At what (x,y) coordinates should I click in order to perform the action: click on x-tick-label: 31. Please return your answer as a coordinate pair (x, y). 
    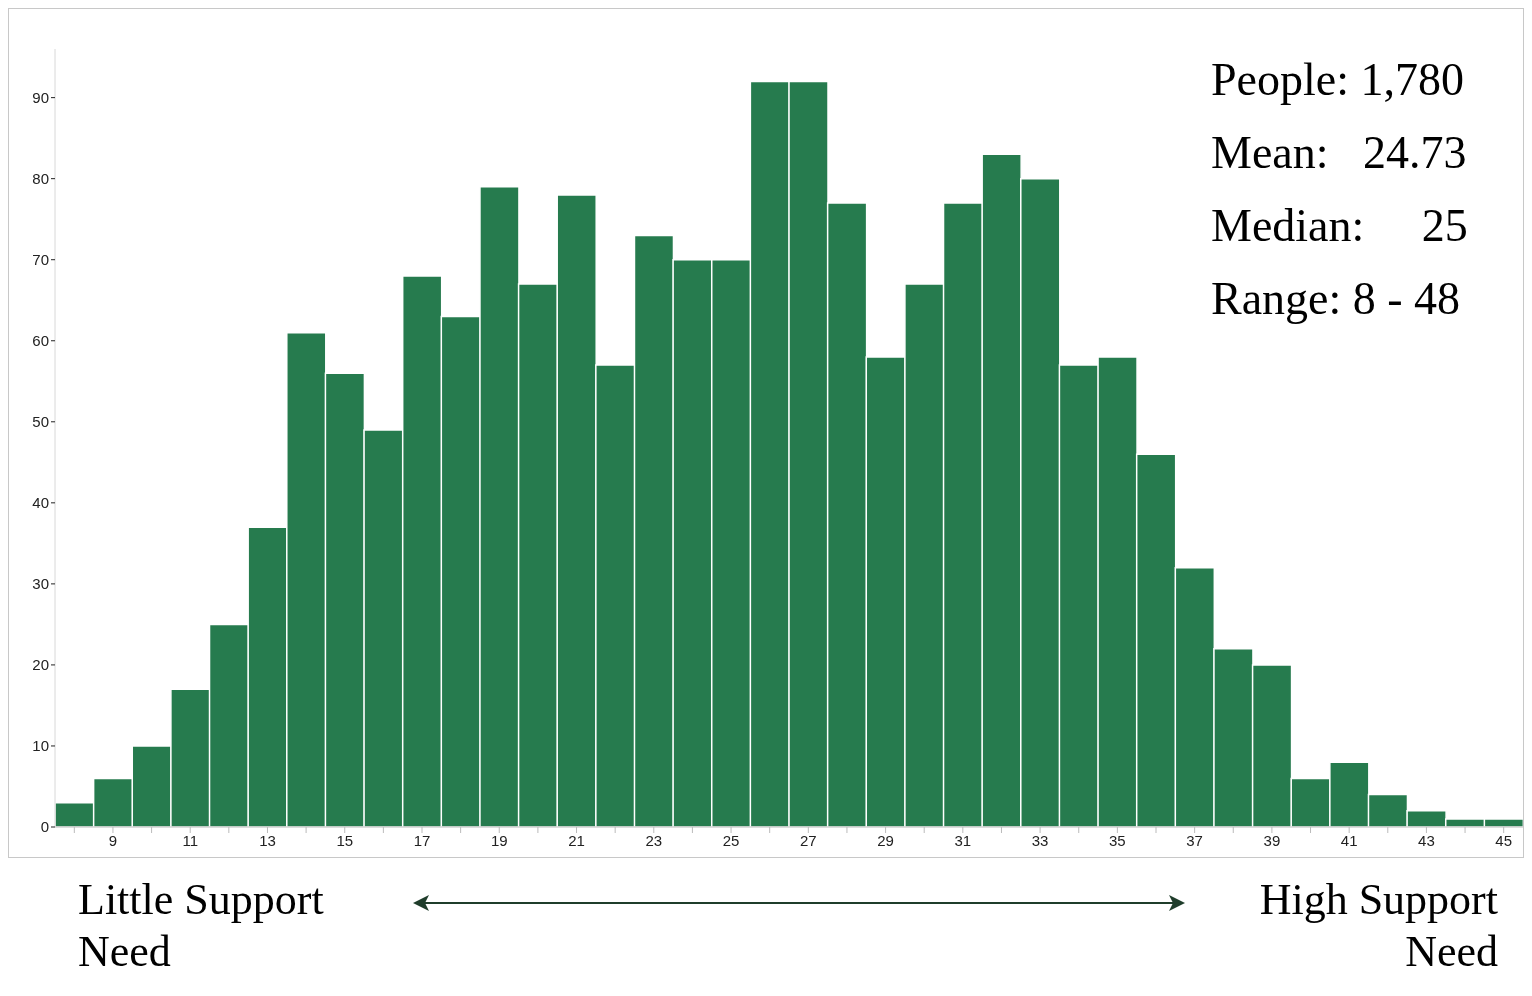
    Looking at the image, I should click on (963, 840).